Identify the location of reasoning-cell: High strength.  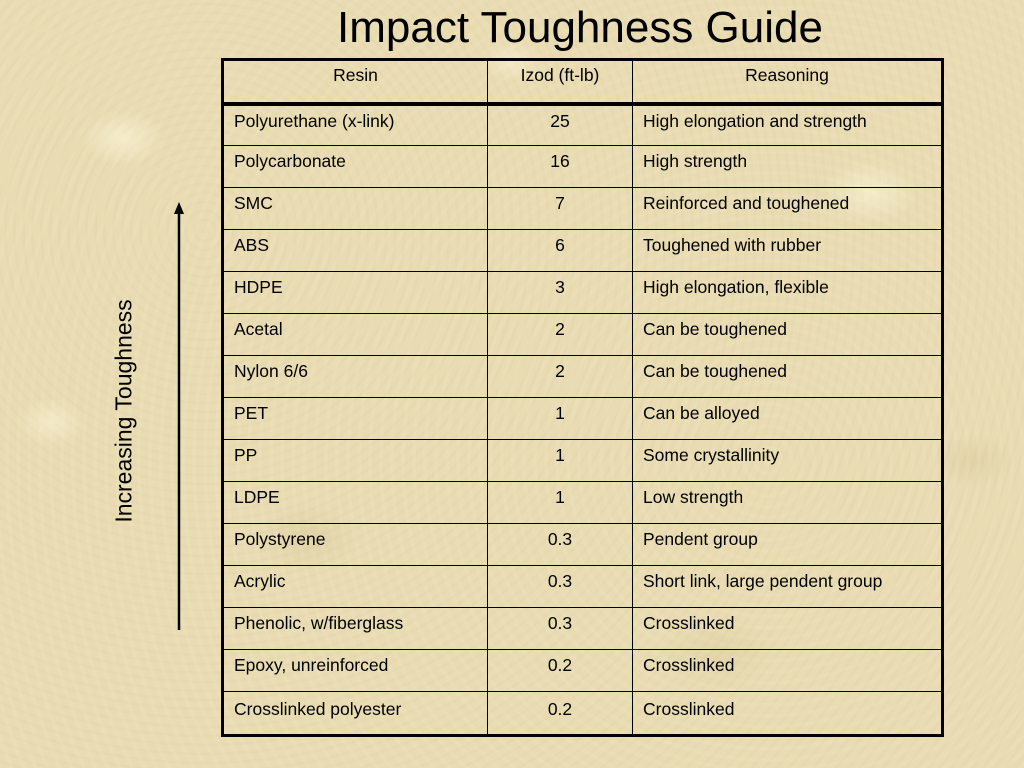
(787, 166).